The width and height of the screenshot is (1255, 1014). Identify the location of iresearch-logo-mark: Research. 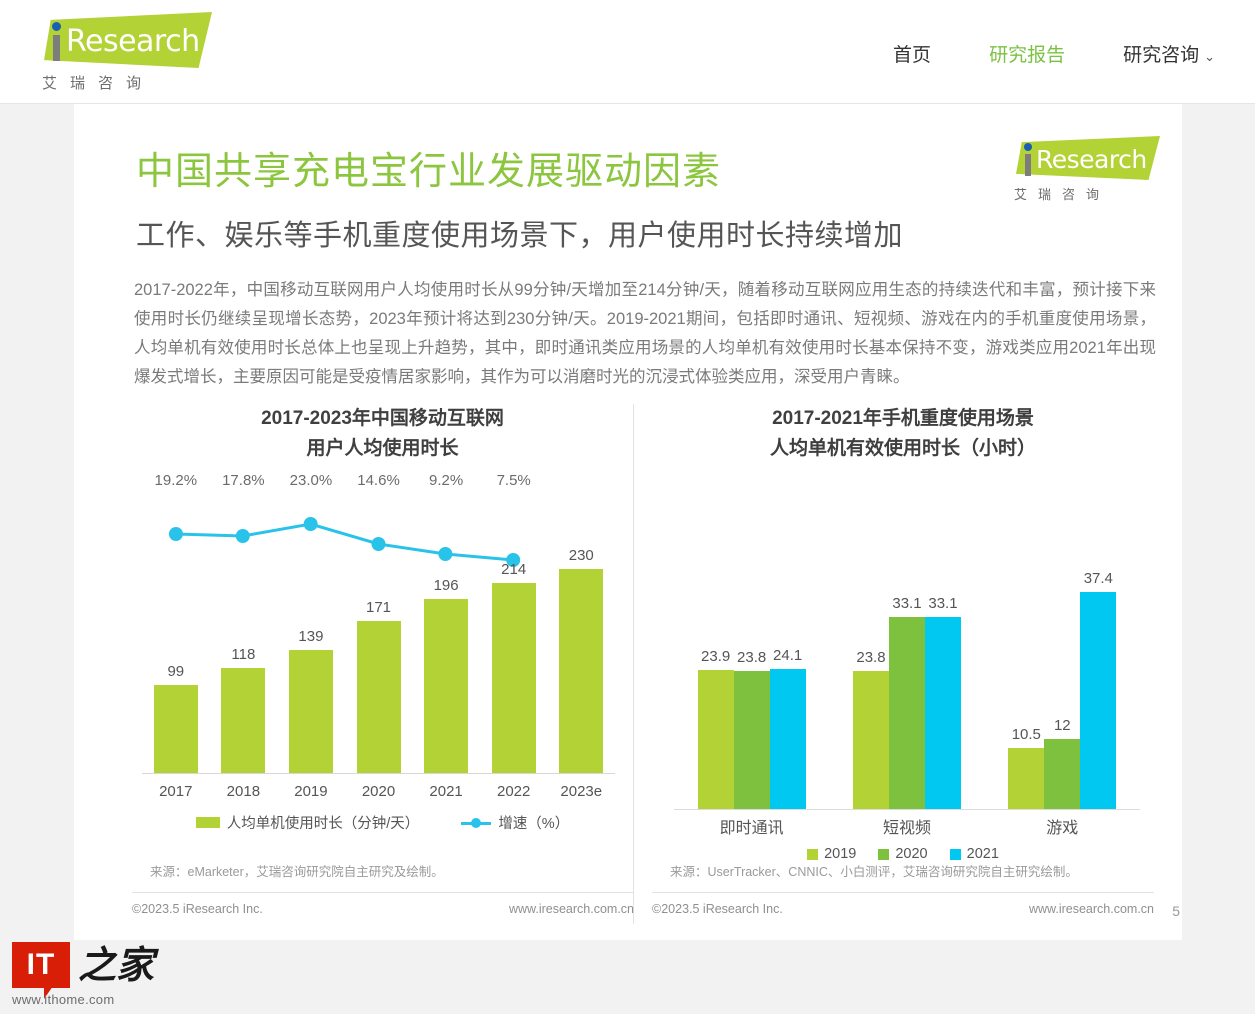
(124, 39).